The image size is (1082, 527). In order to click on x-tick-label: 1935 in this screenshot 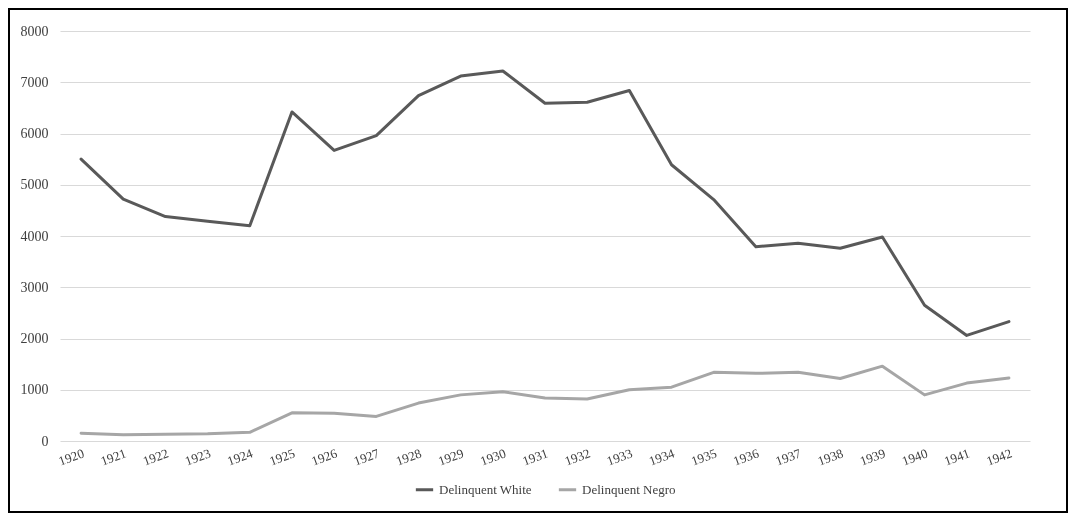, I will do `click(704, 457)`.